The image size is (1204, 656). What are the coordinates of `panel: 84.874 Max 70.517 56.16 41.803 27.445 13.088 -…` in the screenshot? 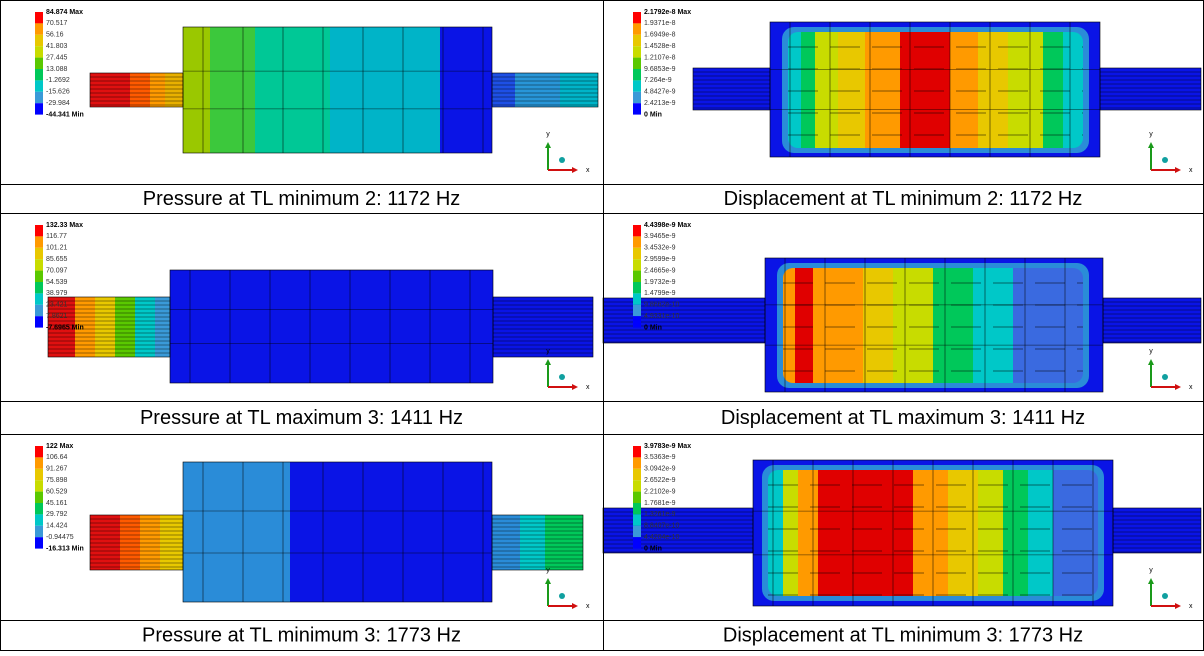 It's located at (317, 91).